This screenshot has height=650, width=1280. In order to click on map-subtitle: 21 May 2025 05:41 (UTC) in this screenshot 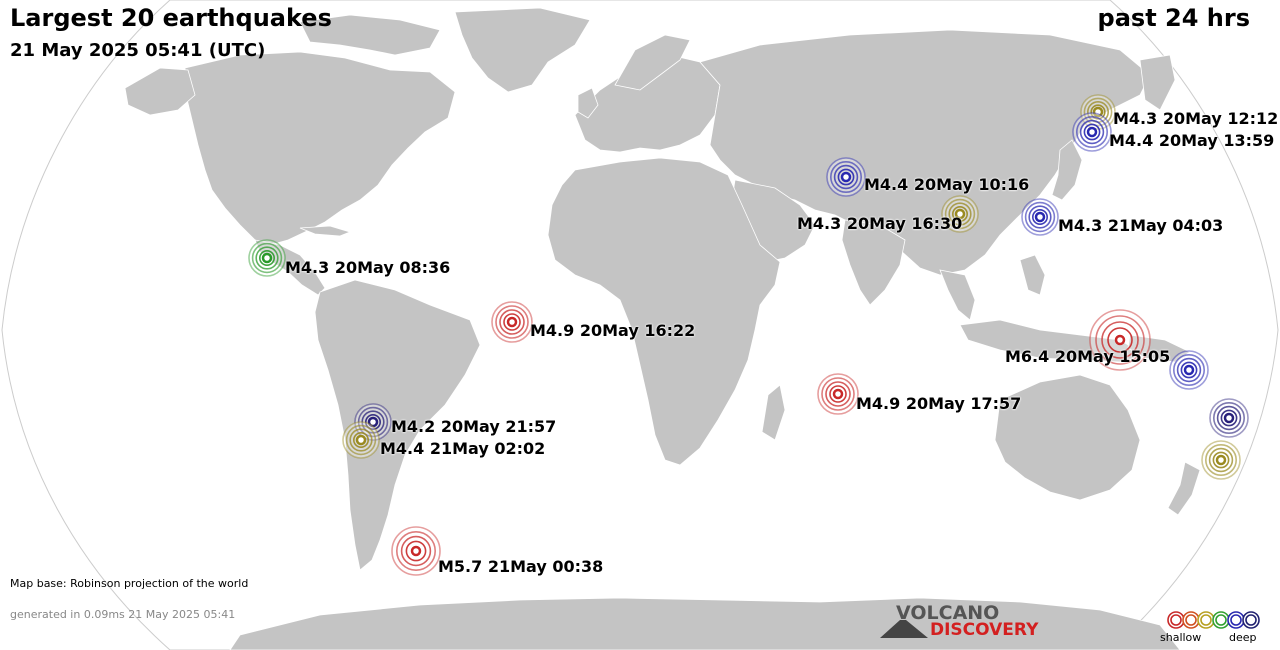, I will do `click(138, 50)`.